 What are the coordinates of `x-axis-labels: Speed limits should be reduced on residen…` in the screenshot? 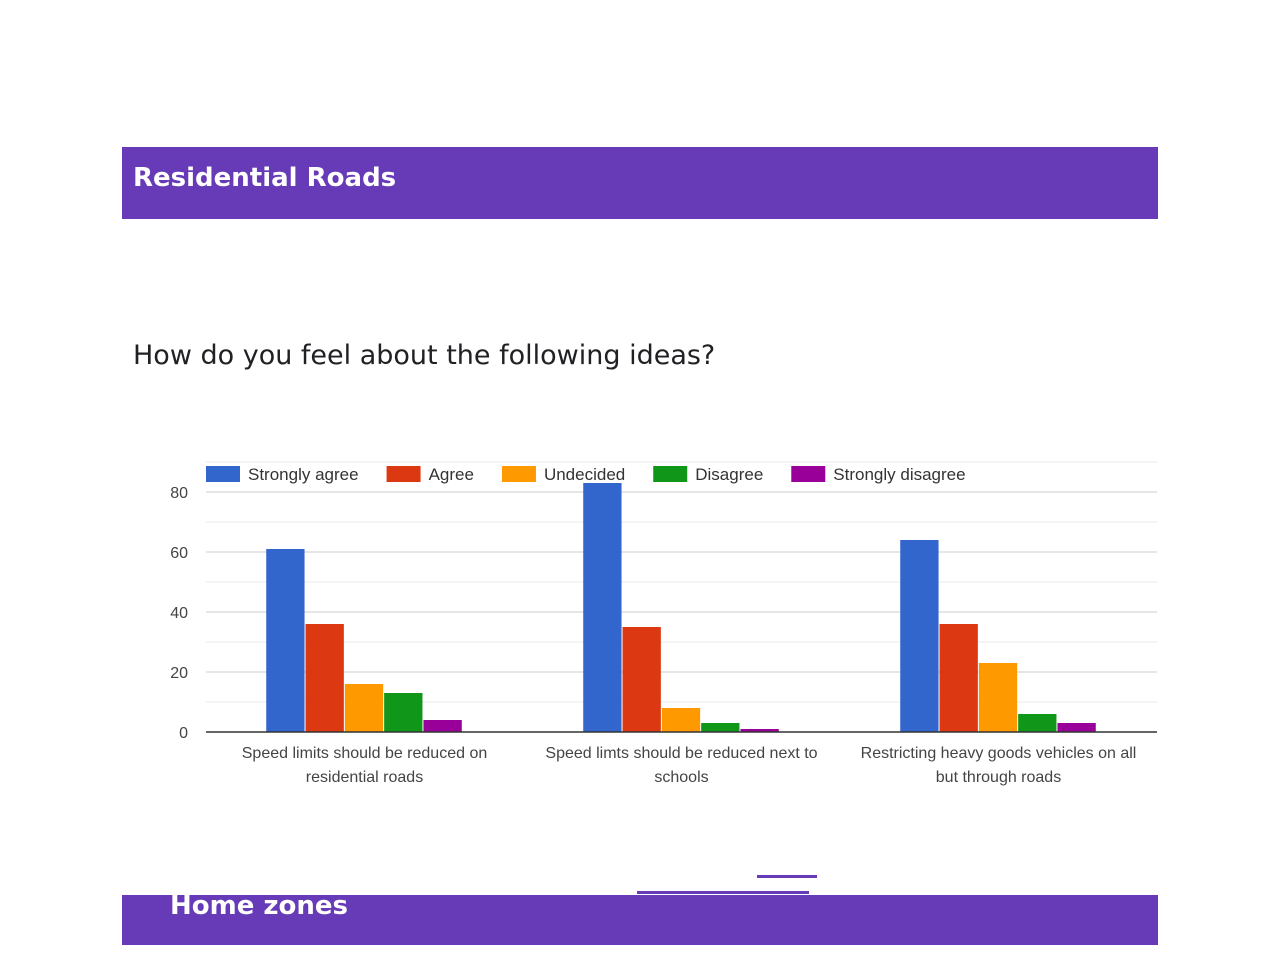 It's located at (689, 765).